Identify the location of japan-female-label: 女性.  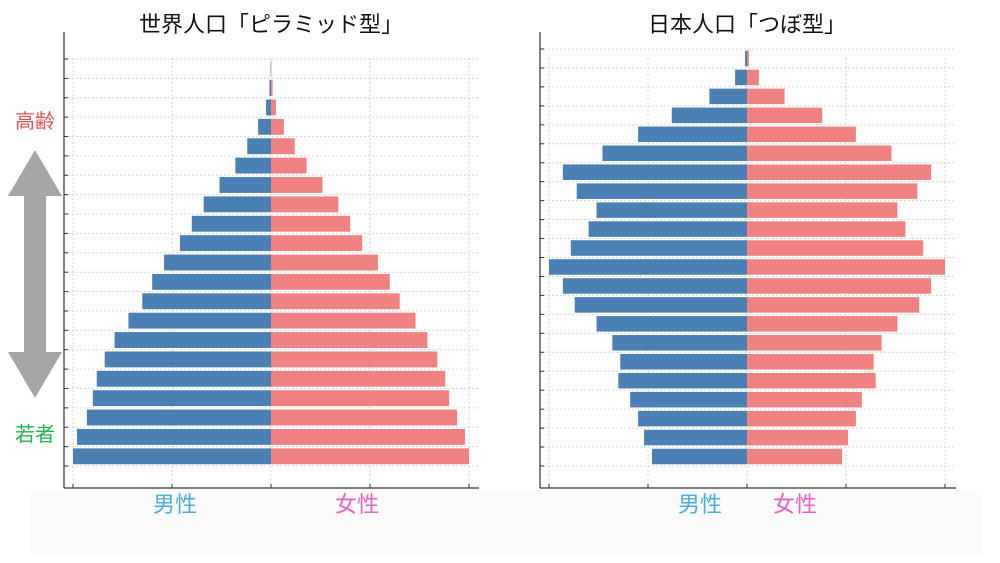
(795, 505).